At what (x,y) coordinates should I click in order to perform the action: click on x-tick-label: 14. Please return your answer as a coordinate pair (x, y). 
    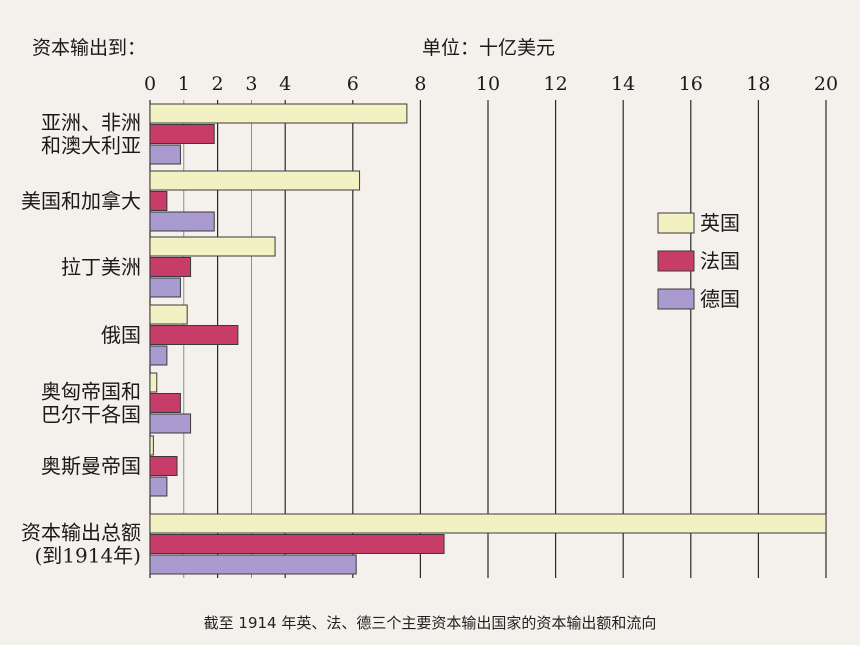
    Looking at the image, I should click on (623, 84).